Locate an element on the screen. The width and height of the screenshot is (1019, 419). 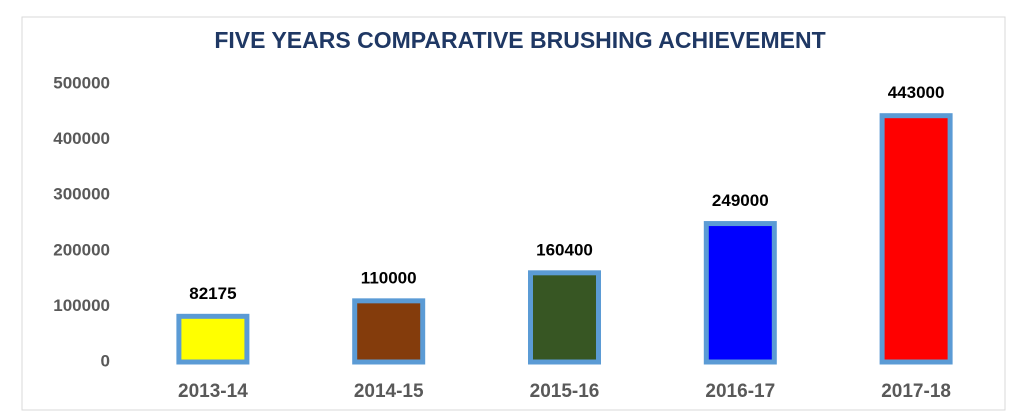
data-label: 160400 is located at coordinates (564, 249).